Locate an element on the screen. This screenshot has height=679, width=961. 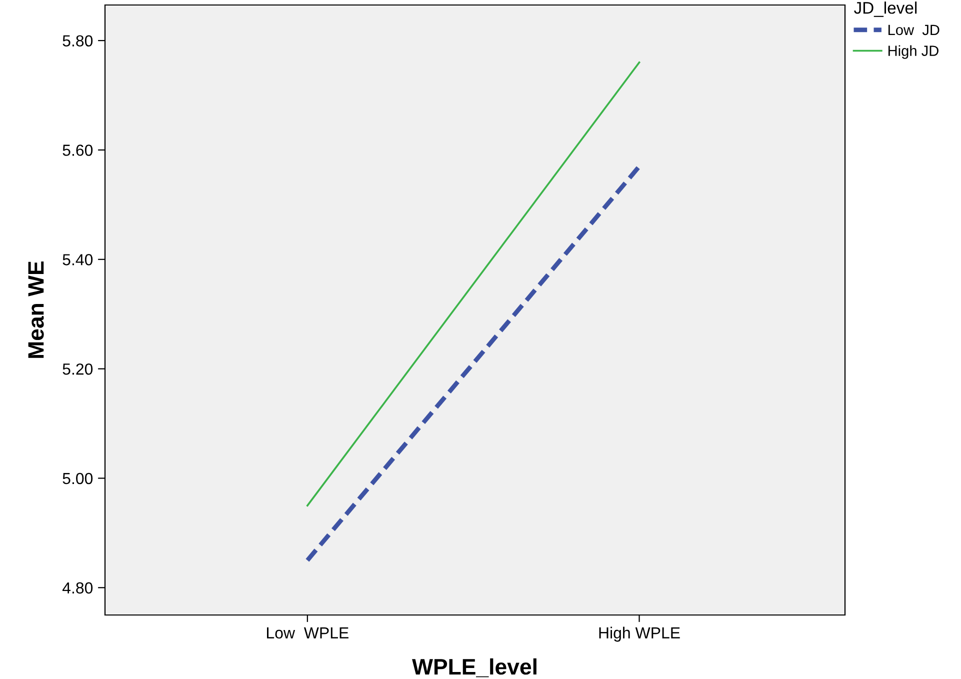
legend-label: Low JD is located at coordinates (914, 30).